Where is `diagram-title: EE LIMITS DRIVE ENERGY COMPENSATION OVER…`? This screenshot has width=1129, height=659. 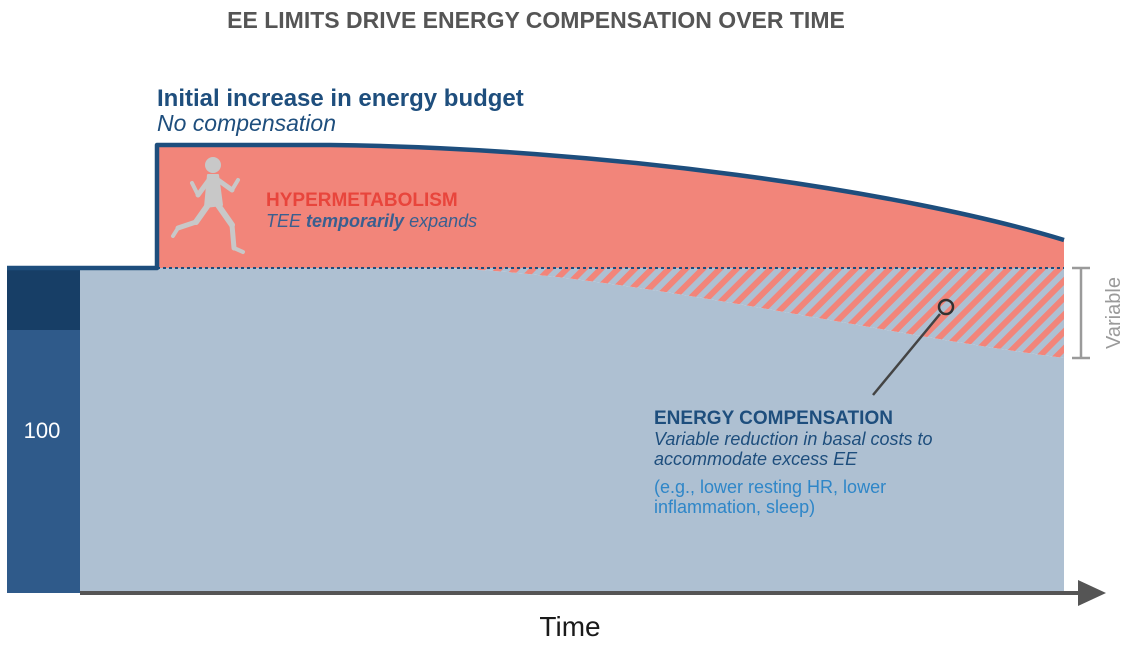 diagram-title: EE LIMITS DRIVE ENERGY COMPENSATION OVER… is located at coordinates (536, 20).